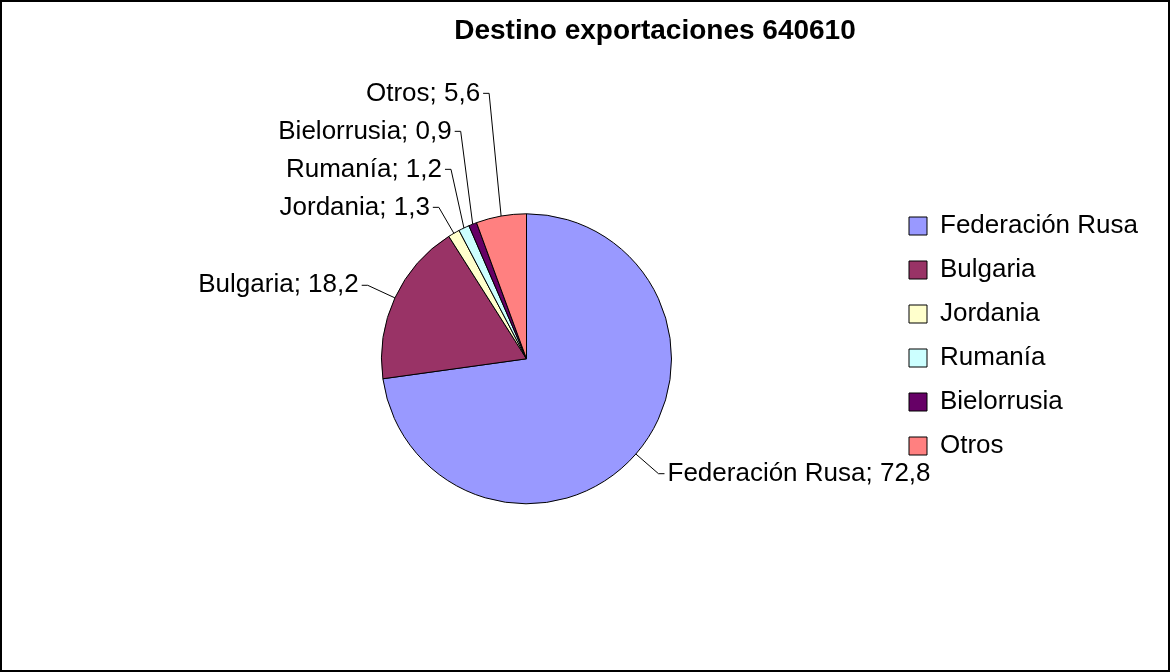 The image size is (1170, 672). Describe the element at coordinates (993, 356) in the screenshot. I see `legend-label: Rumanía` at that location.